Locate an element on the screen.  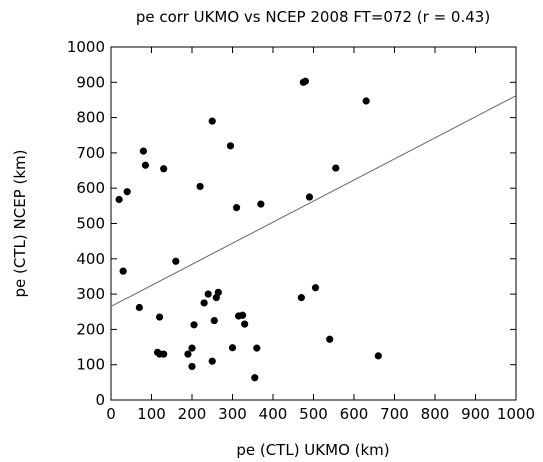
x-tick-label: 500 is located at coordinates (313, 414).